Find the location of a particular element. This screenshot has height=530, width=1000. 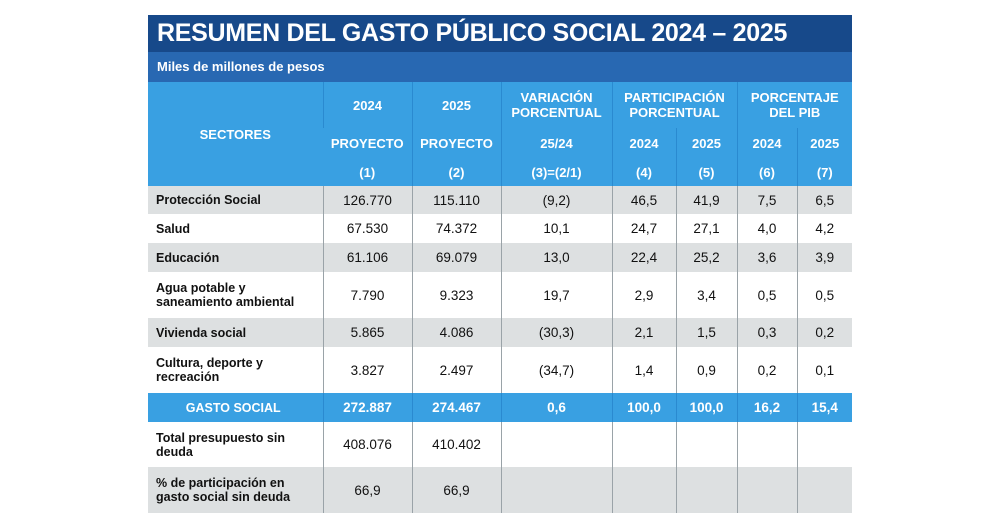

value-cell: 2,1 is located at coordinates (643, 332).